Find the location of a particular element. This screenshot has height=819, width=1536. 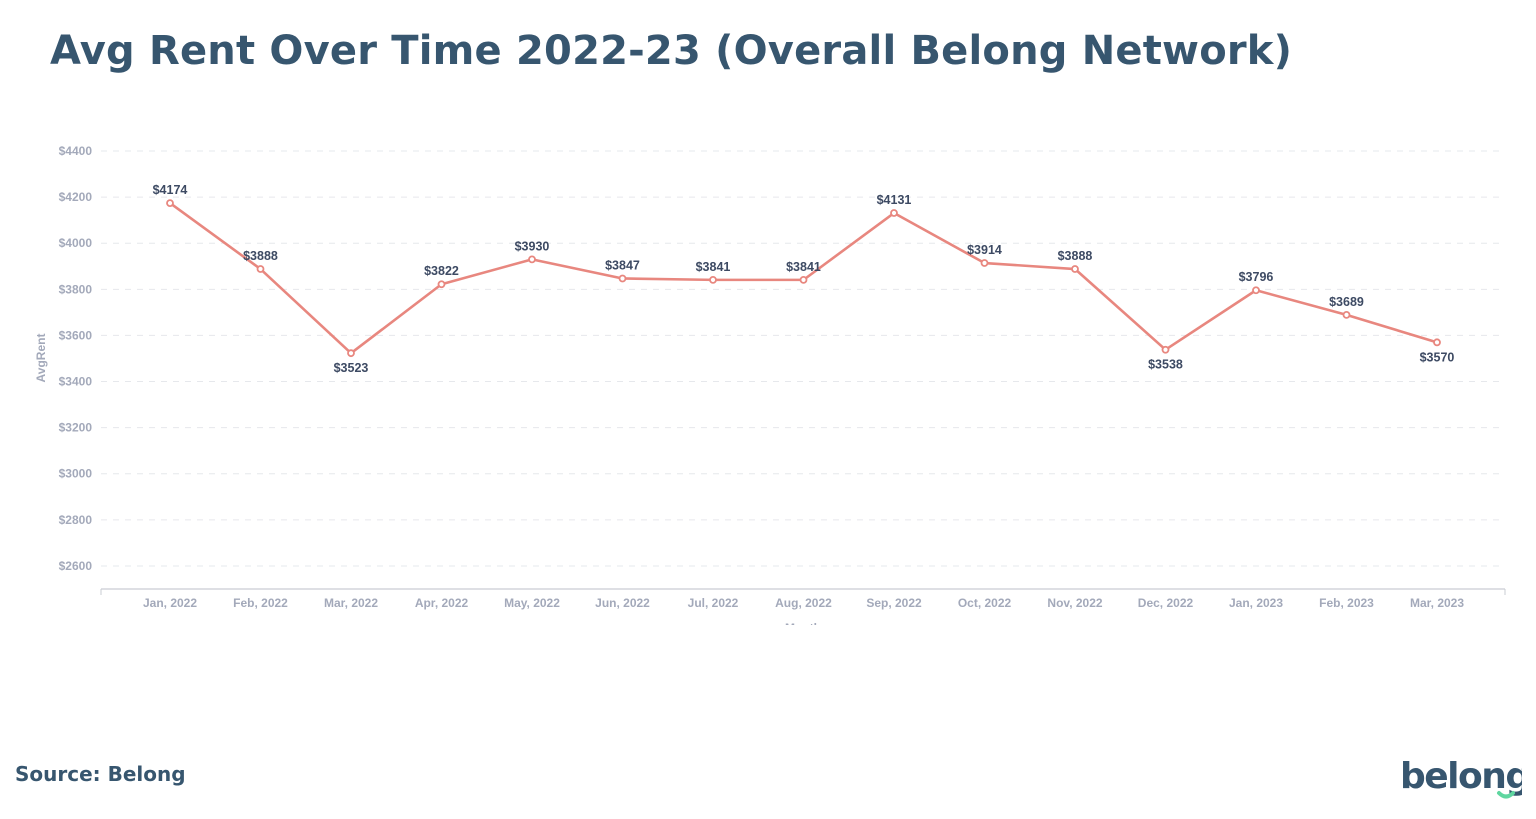

belong-logo: belong is located at coordinates (1461, 777).